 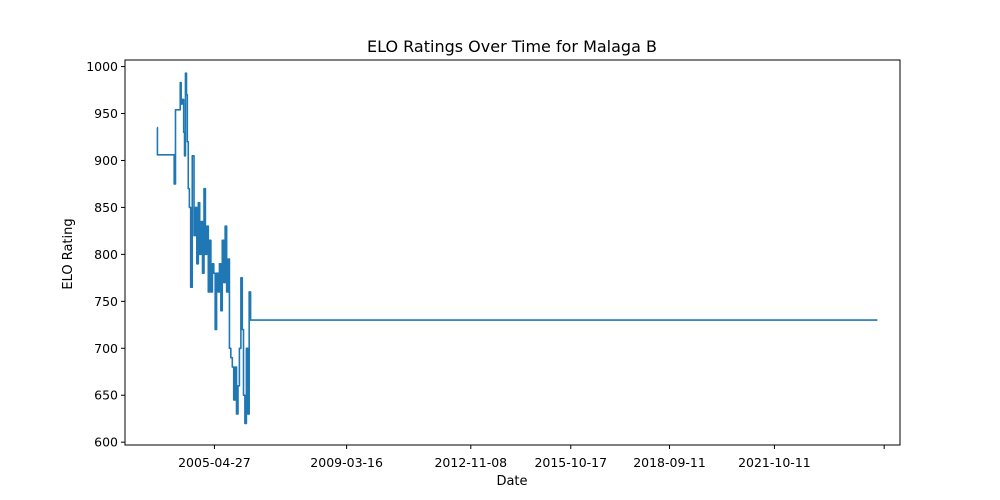 What do you see at coordinates (106, 113) in the screenshot?
I see `y-tick-label: 950` at bounding box center [106, 113].